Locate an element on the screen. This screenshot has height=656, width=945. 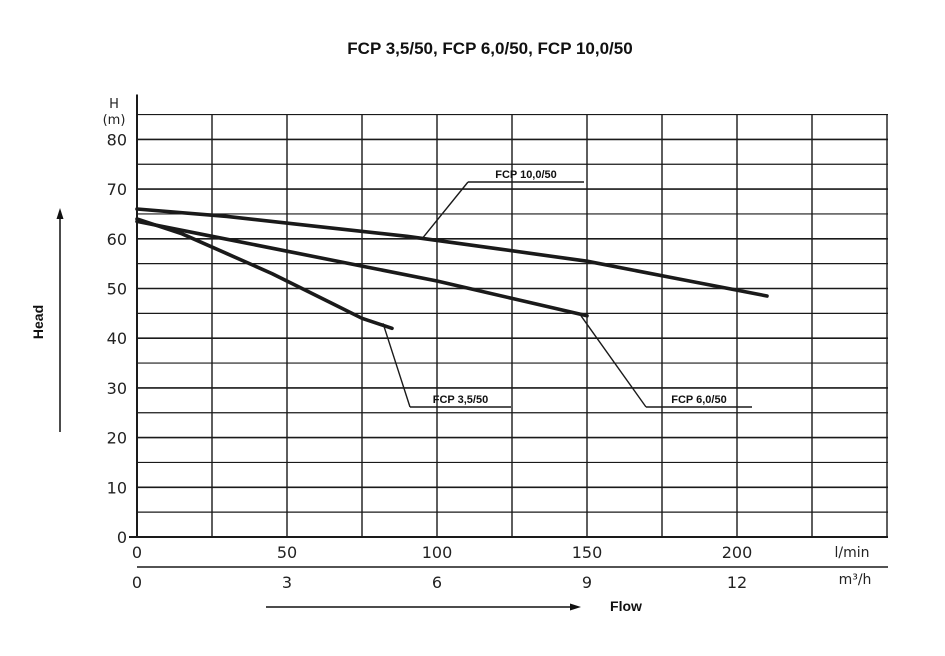
y-axis-unit-symbol: H is located at coordinates (114, 104).